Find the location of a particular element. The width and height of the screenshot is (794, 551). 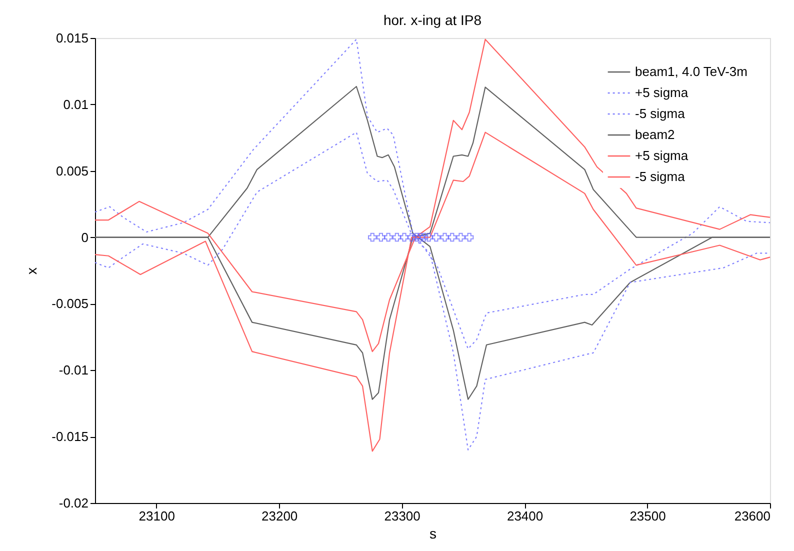

chart-title: hor. x-ing at IP8 is located at coordinates (432, 20).